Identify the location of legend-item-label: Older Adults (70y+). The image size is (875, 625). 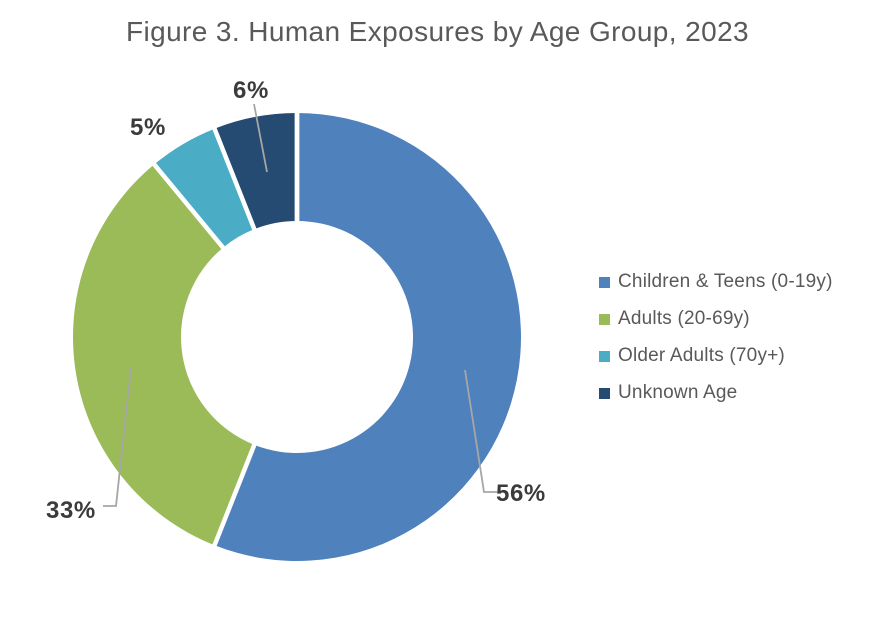
(701, 355).